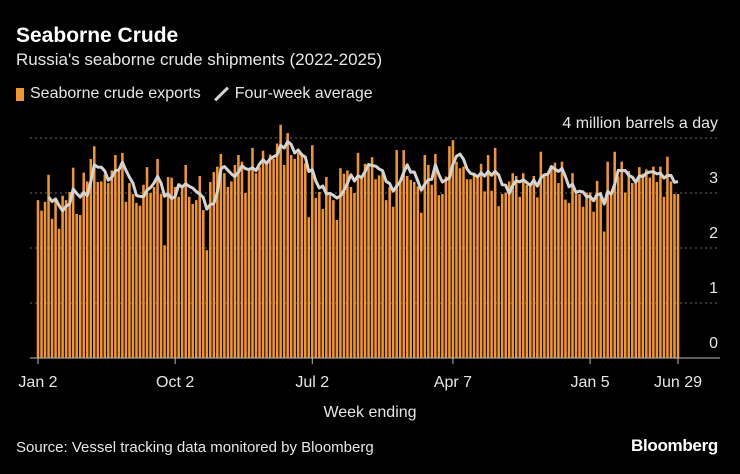 The image size is (740, 474). I want to click on x-tick-label: Jan 5, so click(590, 382).